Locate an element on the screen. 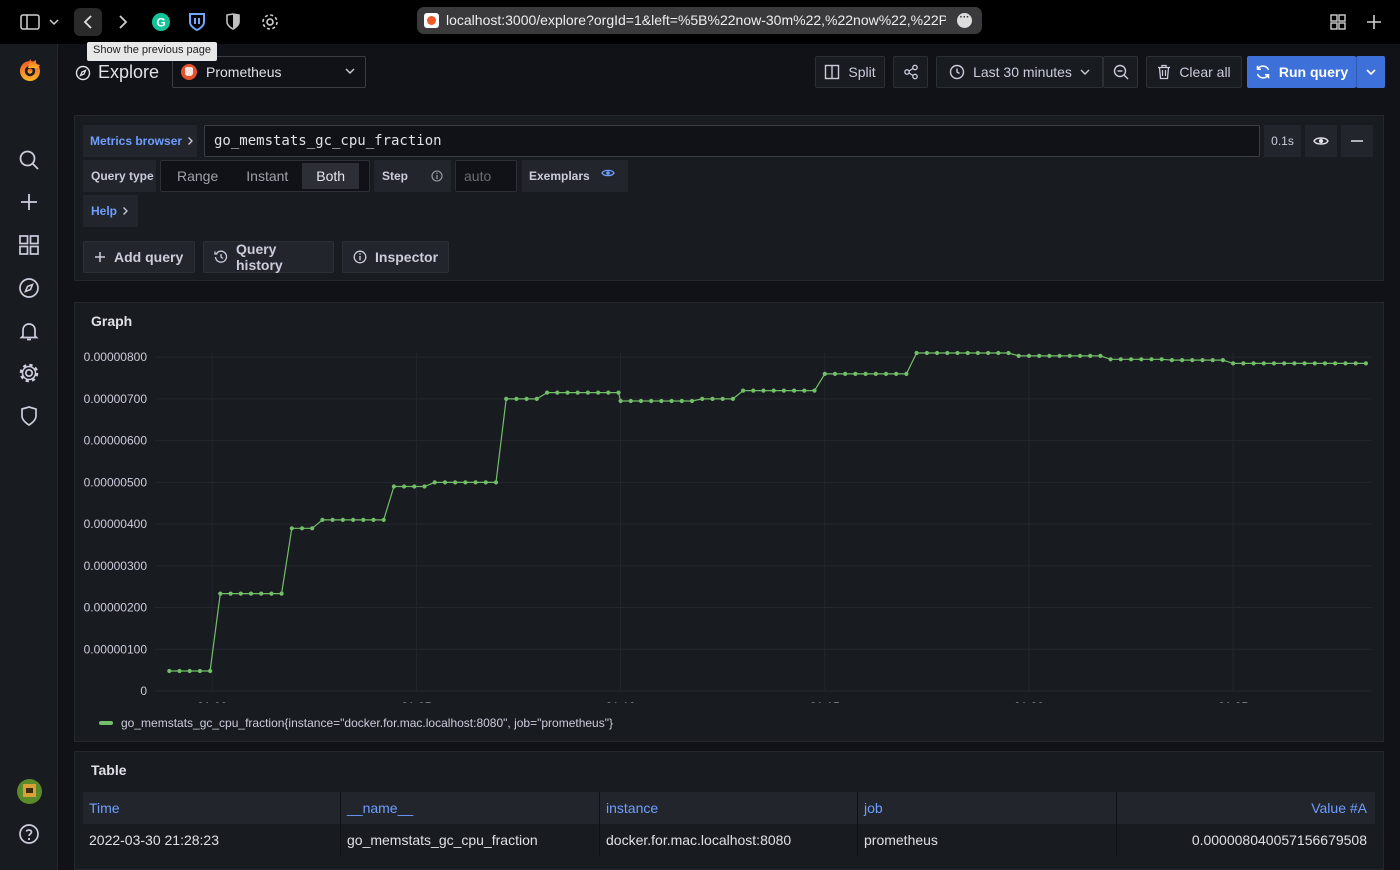 The width and height of the screenshot is (1400, 870). column-header-value: Value #A is located at coordinates (1339, 808).